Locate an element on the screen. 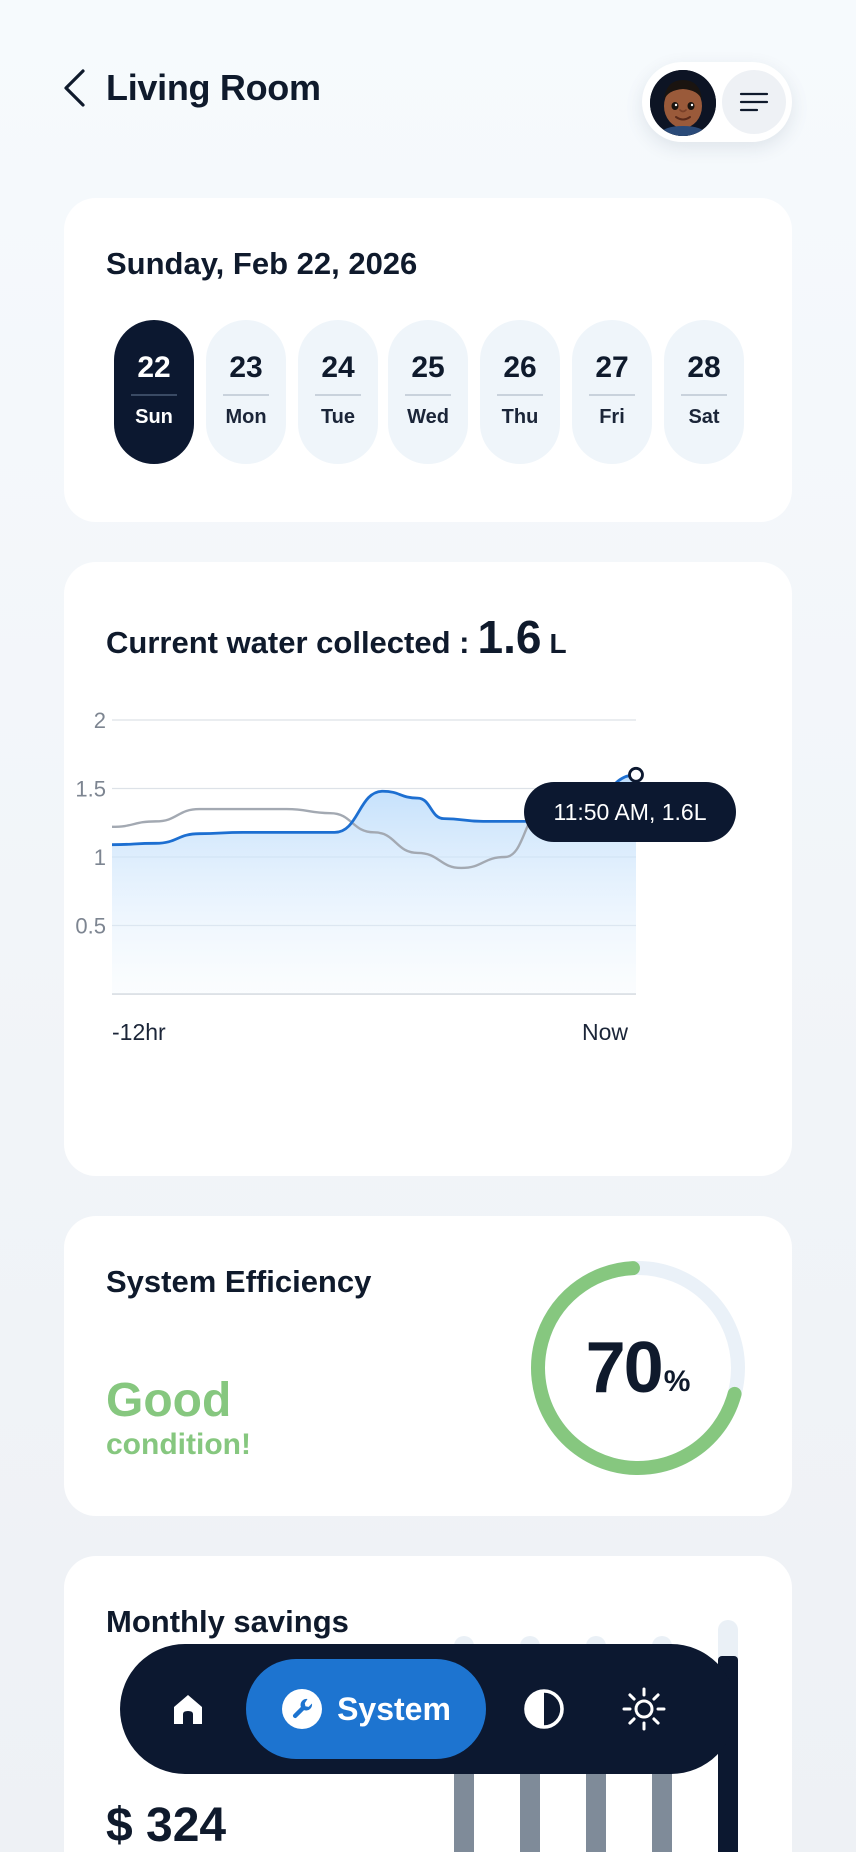  day-sat: 28 Sat is located at coordinates (704, 392).